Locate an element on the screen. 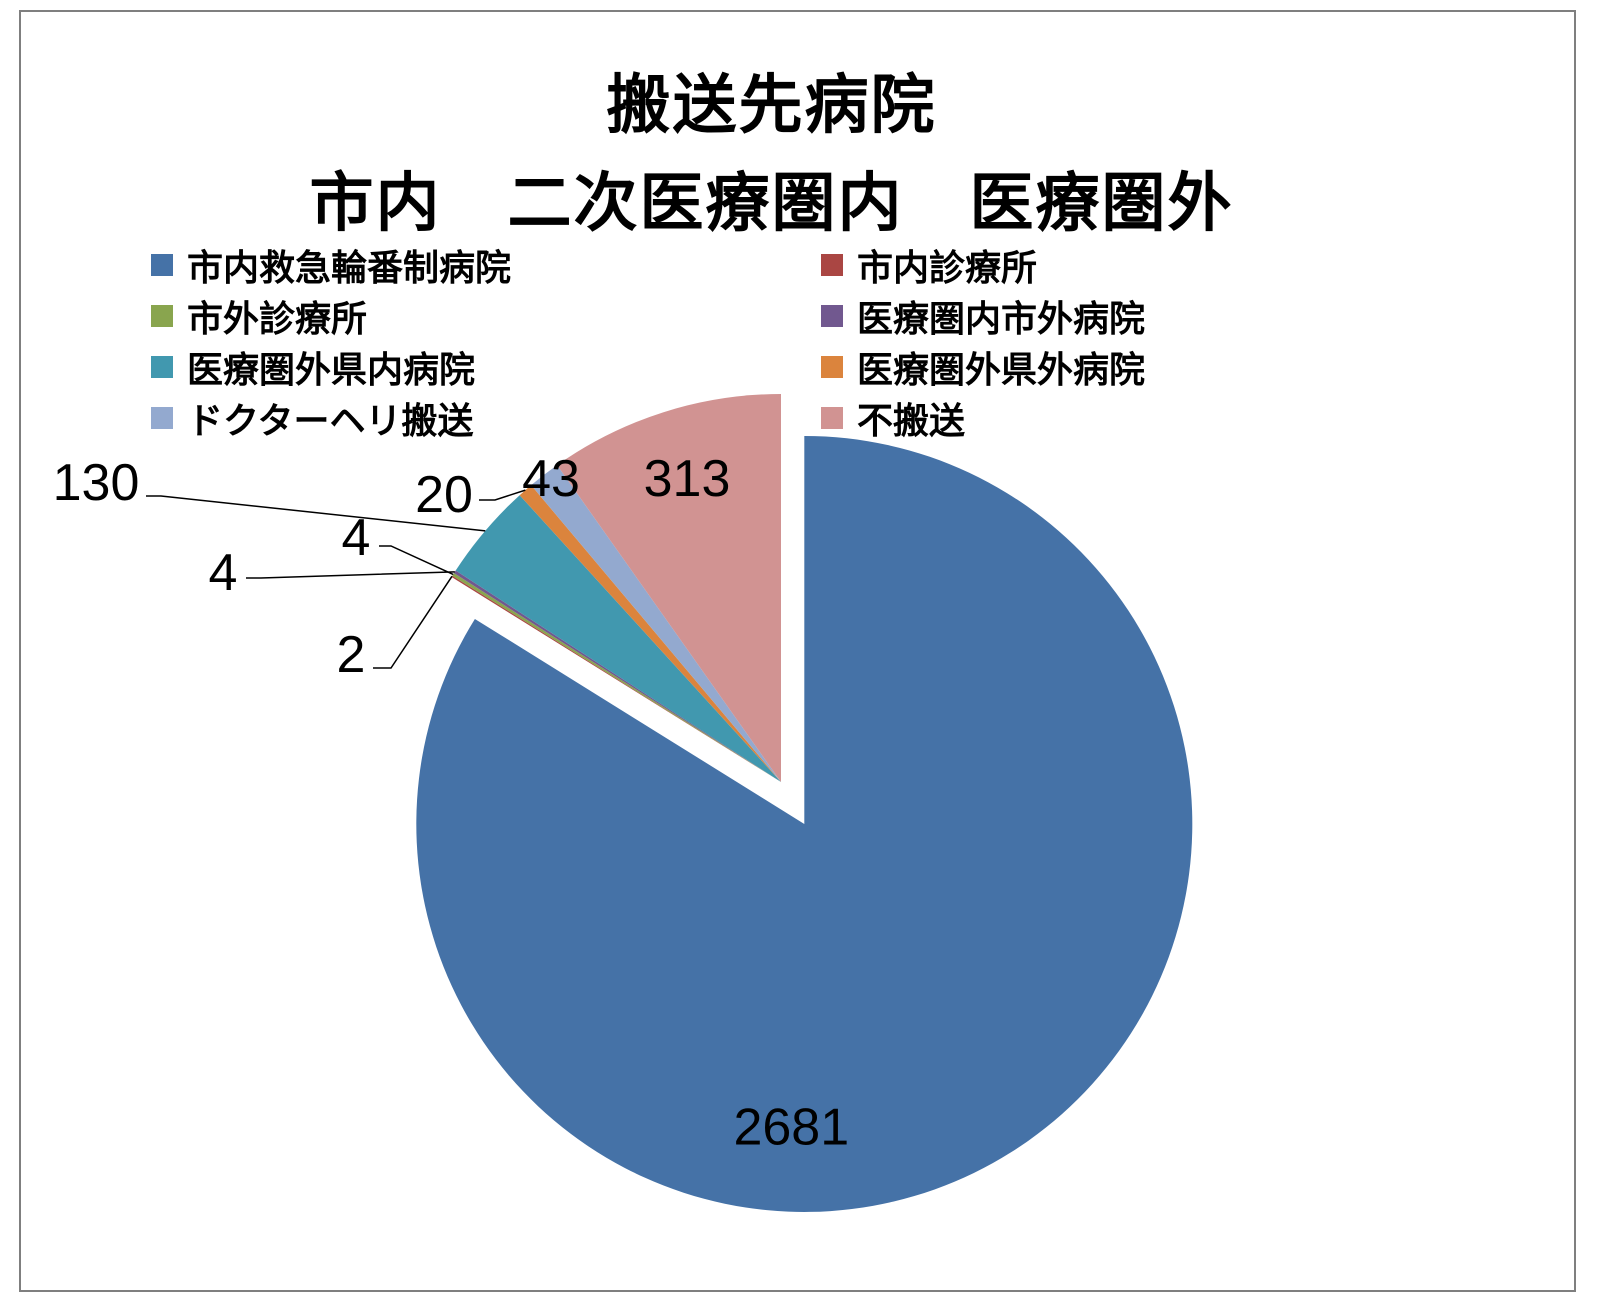  data-label: 2681 is located at coordinates (791, 1127).